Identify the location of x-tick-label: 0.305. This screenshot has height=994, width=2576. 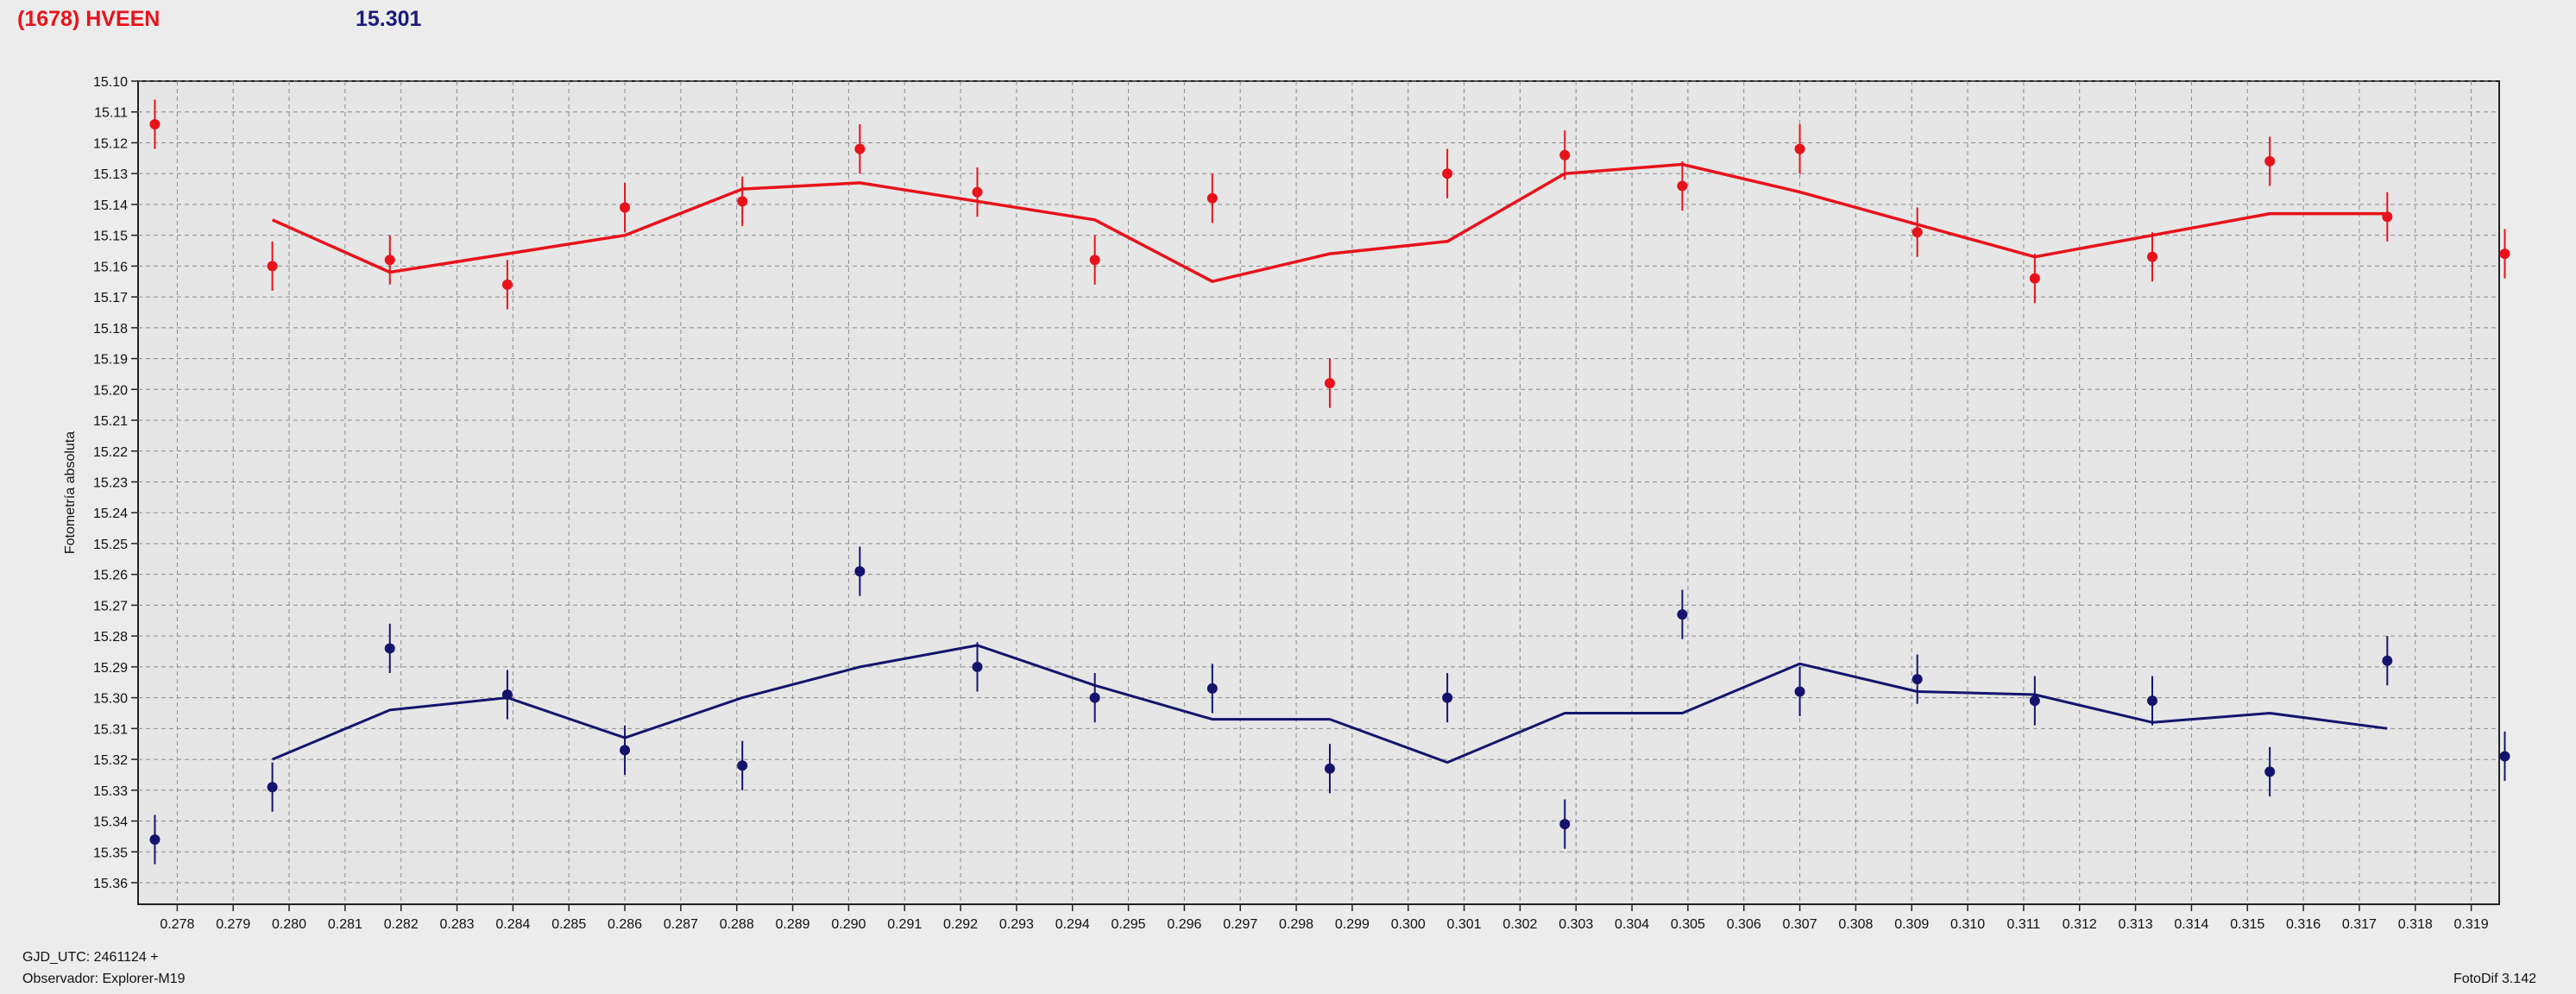
(1688, 924).